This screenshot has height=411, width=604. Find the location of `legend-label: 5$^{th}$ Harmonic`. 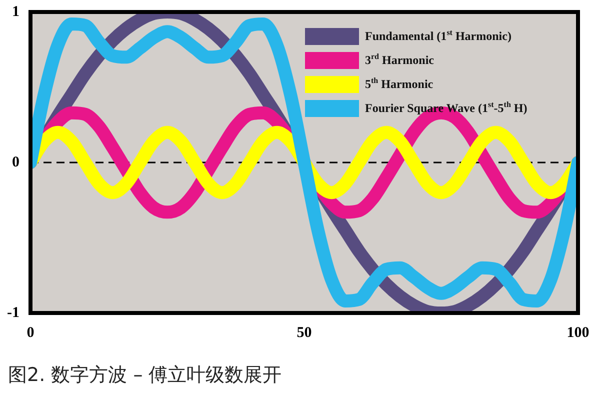

legend-label: 5$^{th}$ Harmonic is located at coordinates (399, 84).